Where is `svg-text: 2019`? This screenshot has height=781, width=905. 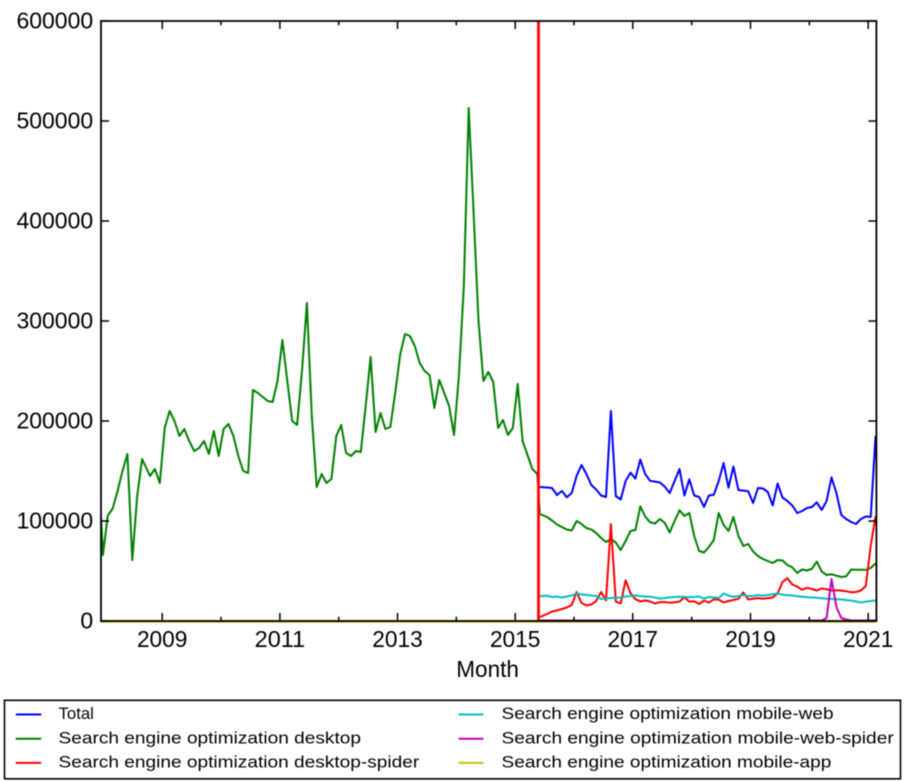
svg-text: 2019 is located at coordinates (750, 639).